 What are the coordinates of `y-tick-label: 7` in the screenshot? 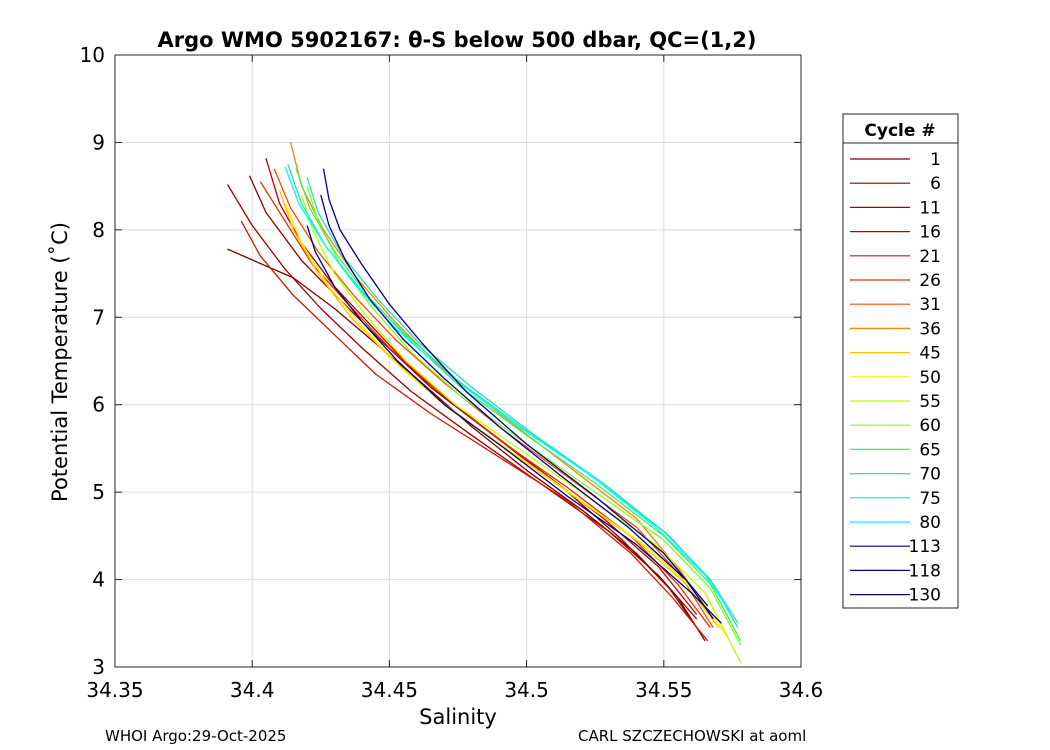 It's located at (98, 317).